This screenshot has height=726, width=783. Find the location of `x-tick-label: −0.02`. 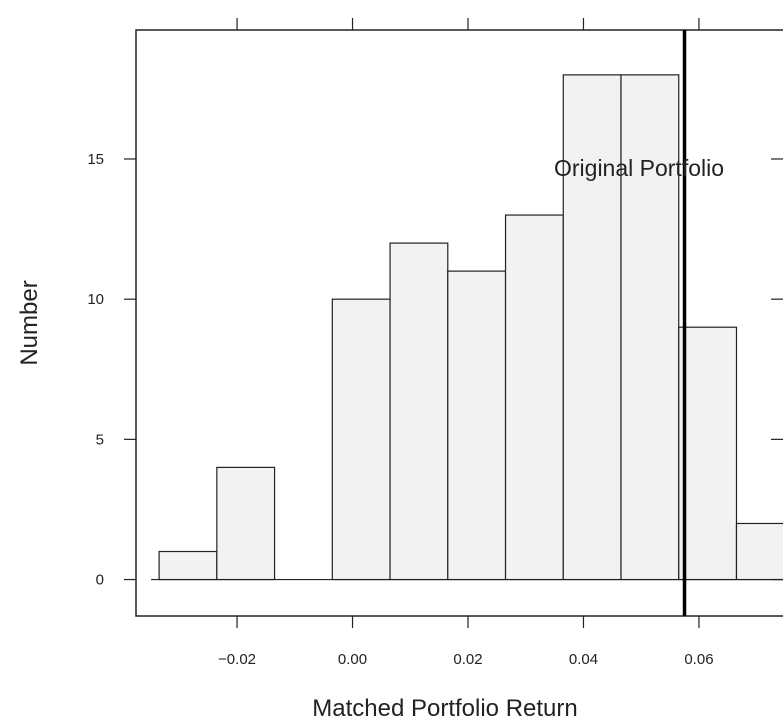

x-tick-label: −0.02 is located at coordinates (237, 659).